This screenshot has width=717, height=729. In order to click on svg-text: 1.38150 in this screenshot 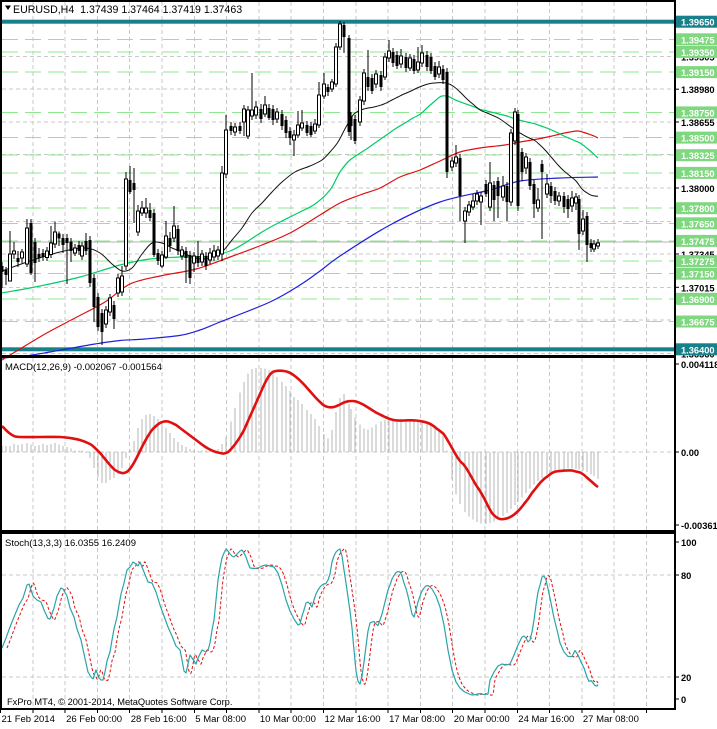, I will do `click(698, 174)`.